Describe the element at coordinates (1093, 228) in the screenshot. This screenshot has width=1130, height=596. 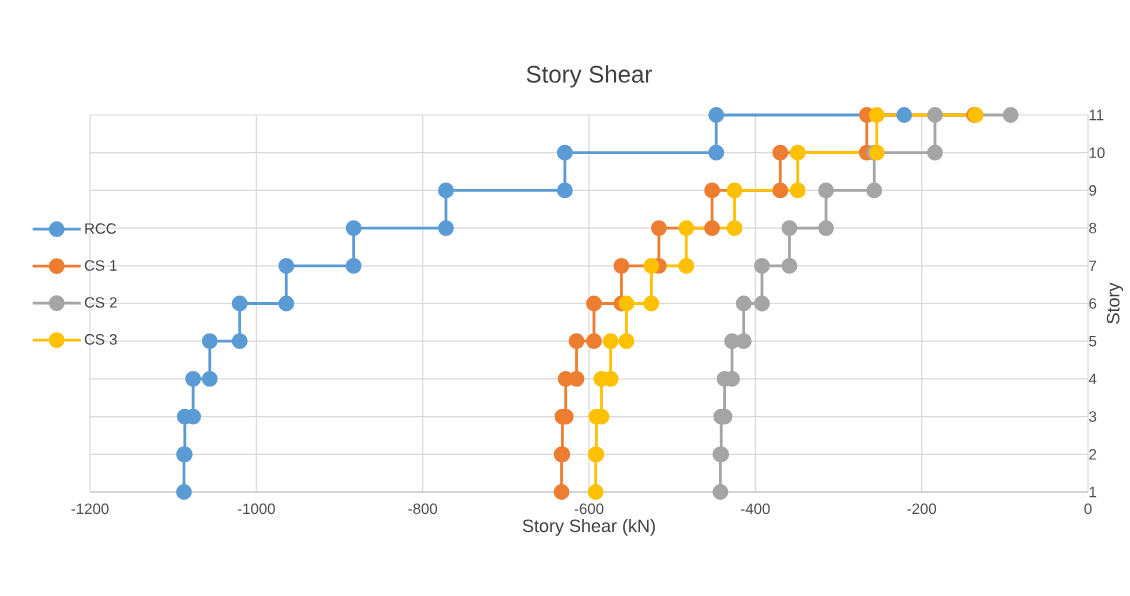
I see `y-tick-label: 8` at that location.